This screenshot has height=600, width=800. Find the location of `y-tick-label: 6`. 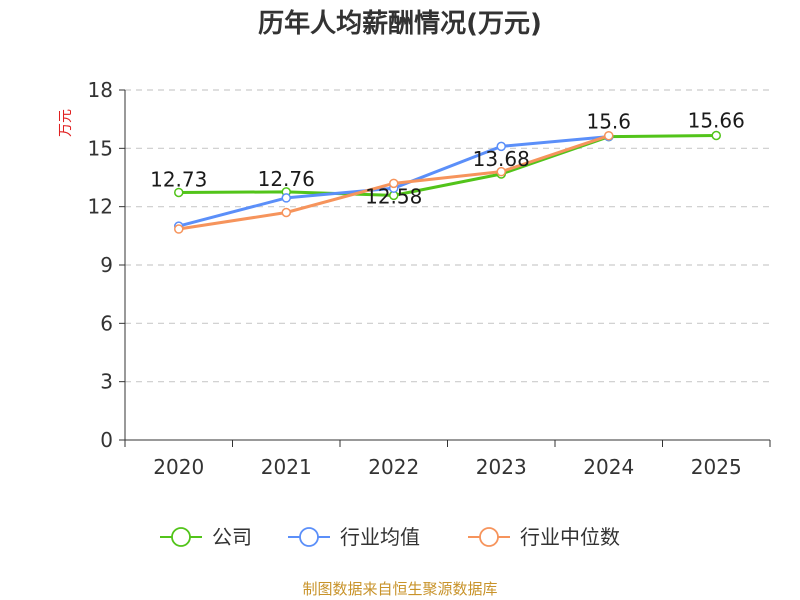

y-tick-label: 6 is located at coordinates (106, 323).